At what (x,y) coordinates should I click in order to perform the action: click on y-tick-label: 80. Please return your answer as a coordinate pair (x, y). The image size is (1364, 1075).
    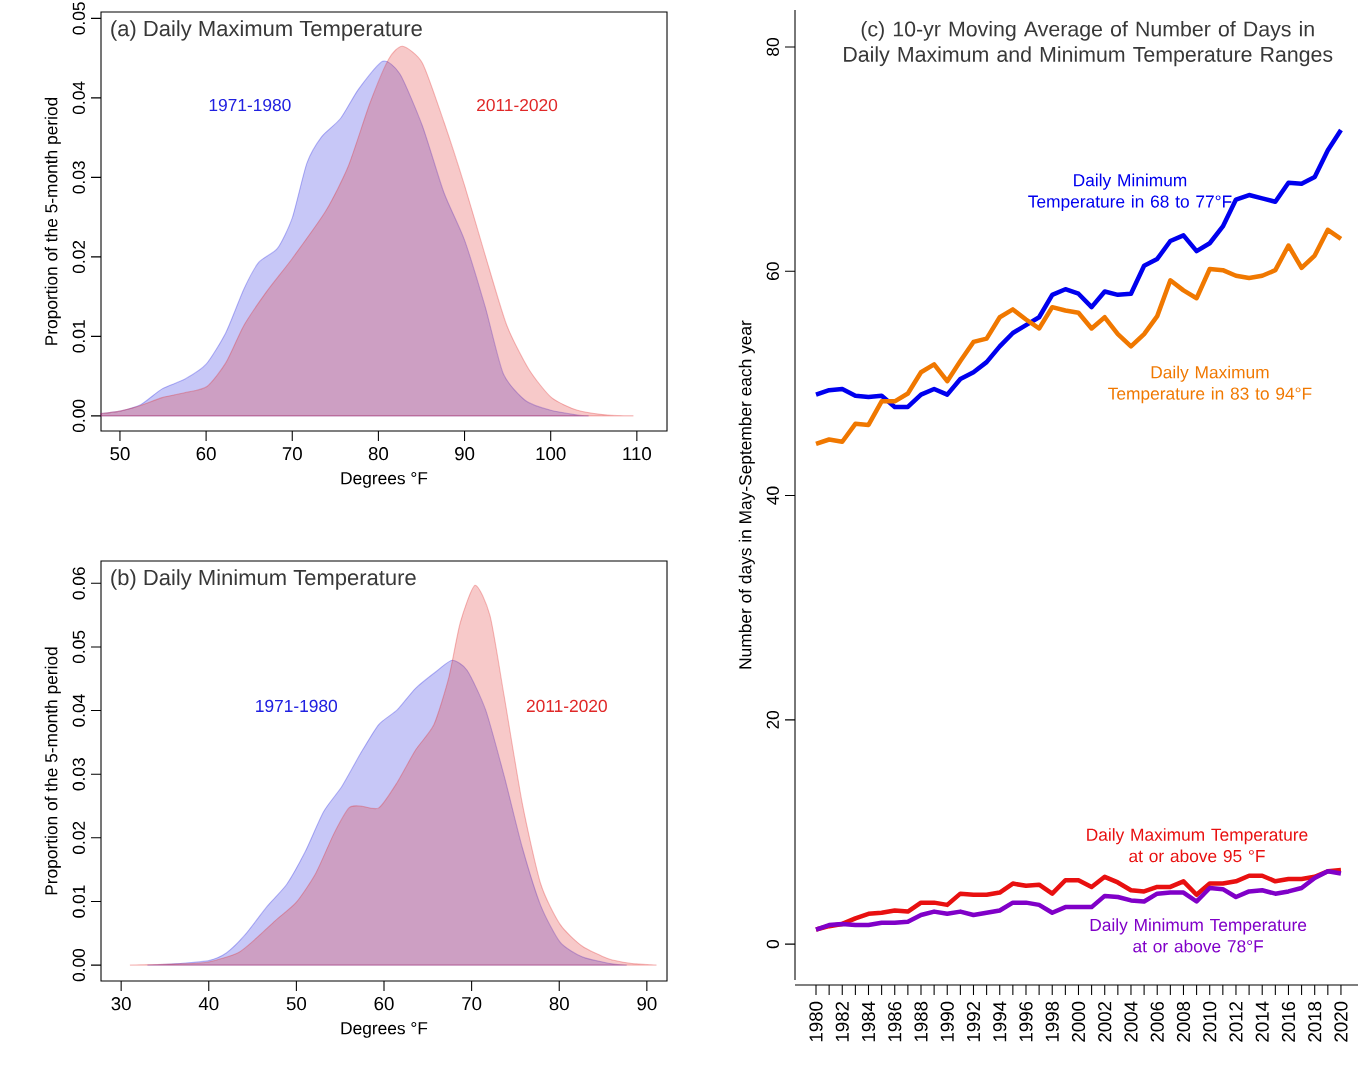
    Looking at the image, I should click on (772, 47).